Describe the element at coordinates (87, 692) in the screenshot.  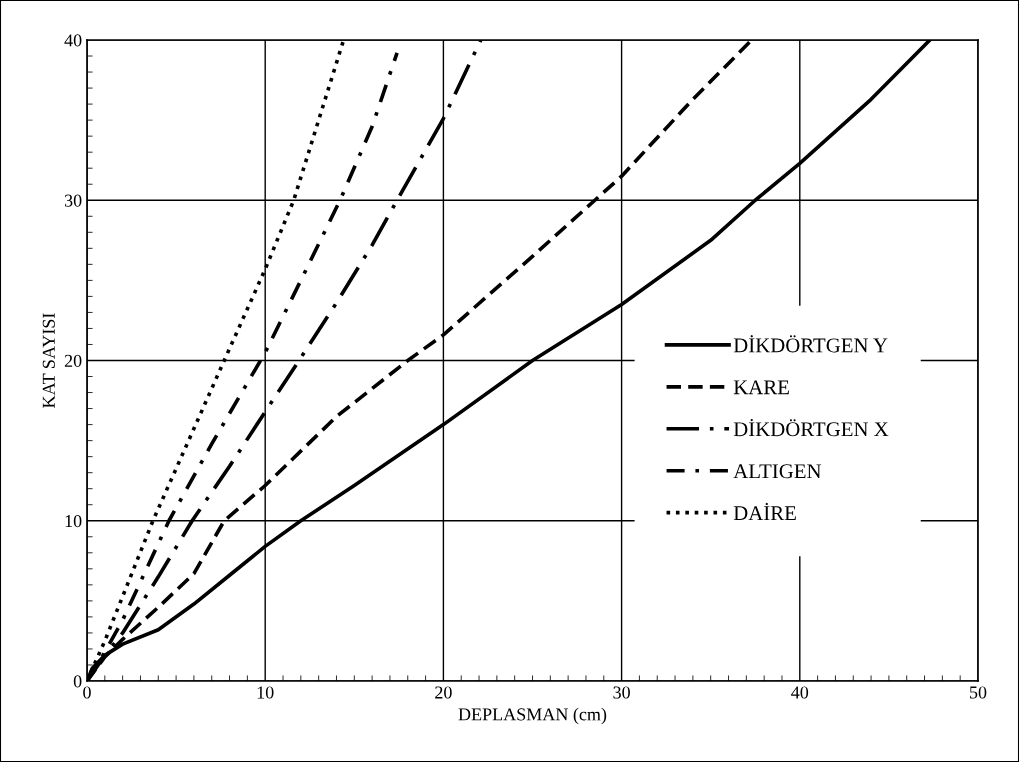
I see `x-tick-label: 0` at that location.